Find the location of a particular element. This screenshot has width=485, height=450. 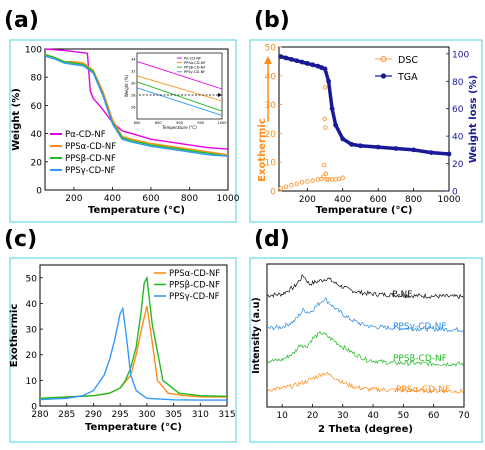

panel-label-b: (b) is located at coordinates (272, 20).